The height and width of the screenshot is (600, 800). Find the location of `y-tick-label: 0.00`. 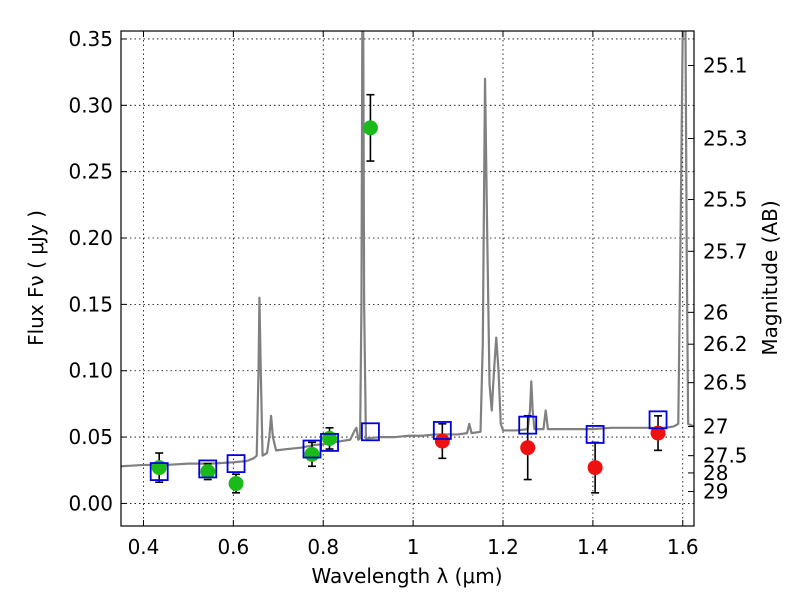

y-tick-label: 0.00 is located at coordinates (90, 503).